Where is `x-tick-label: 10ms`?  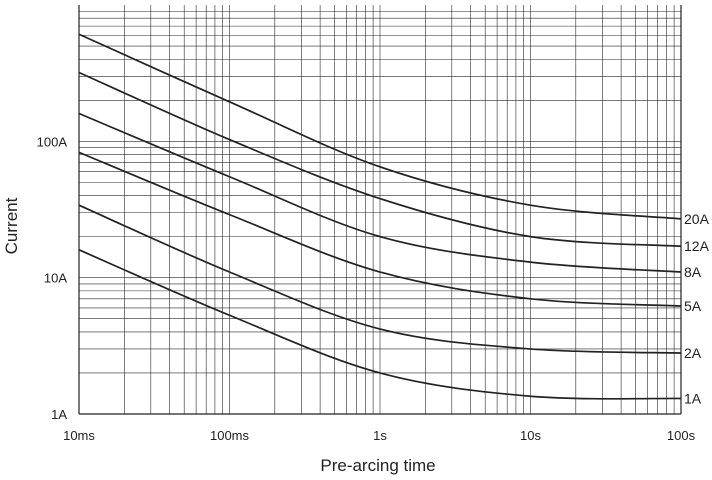 x-tick-label: 10ms is located at coordinates (79, 435).